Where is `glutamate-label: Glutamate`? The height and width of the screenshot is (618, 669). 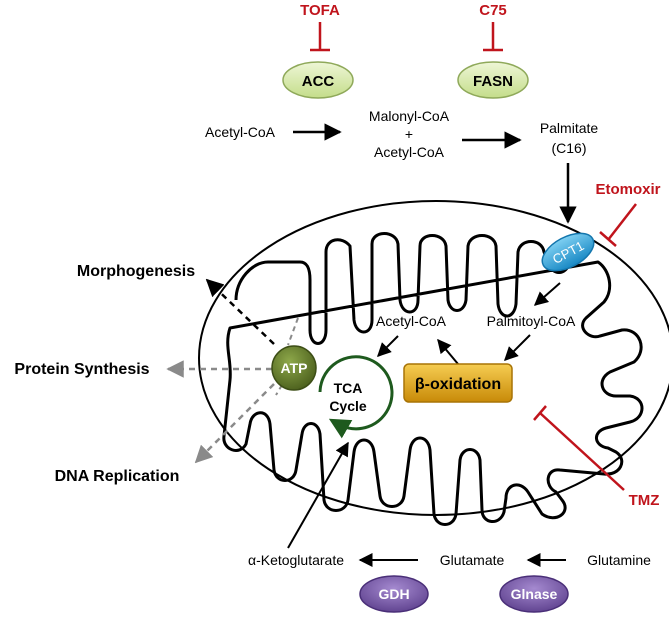 glutamate-label: Glutamate is located at coordinates (472, 560).